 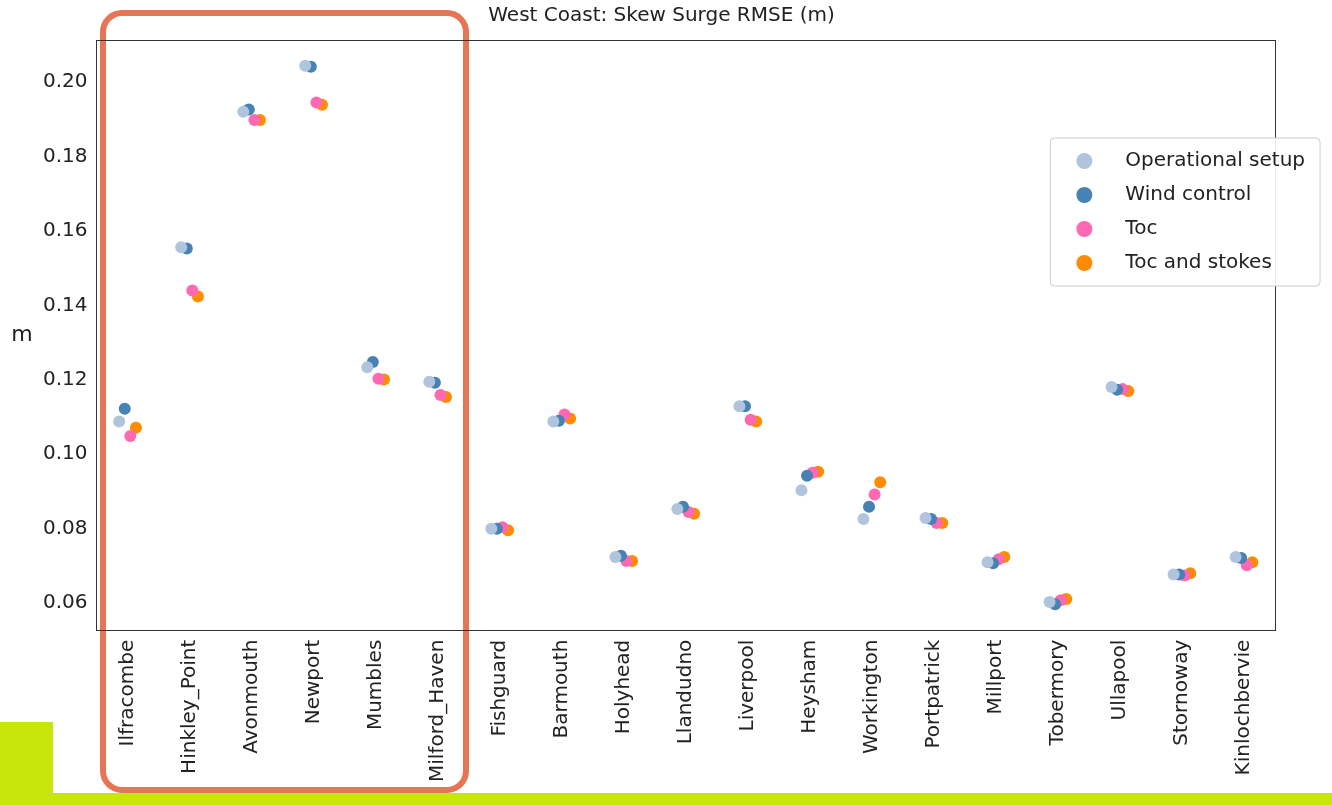 I want to click on x-tick-label: Tobermory, so click(x=1056, y=693).